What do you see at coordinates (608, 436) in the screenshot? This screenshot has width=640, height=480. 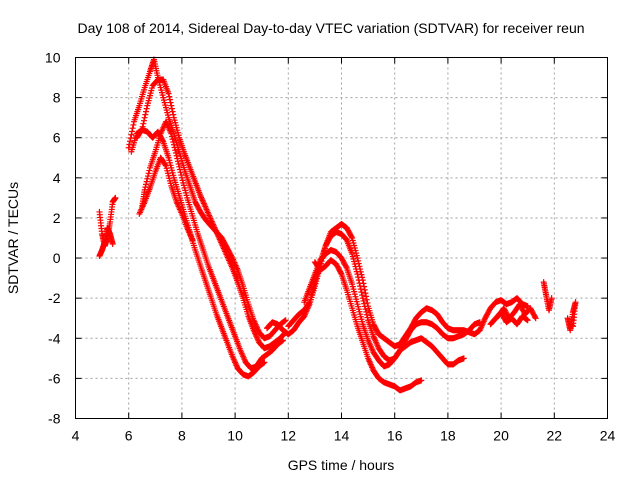 I see `x-tick-label: 24` at bounding box center [608, 436].